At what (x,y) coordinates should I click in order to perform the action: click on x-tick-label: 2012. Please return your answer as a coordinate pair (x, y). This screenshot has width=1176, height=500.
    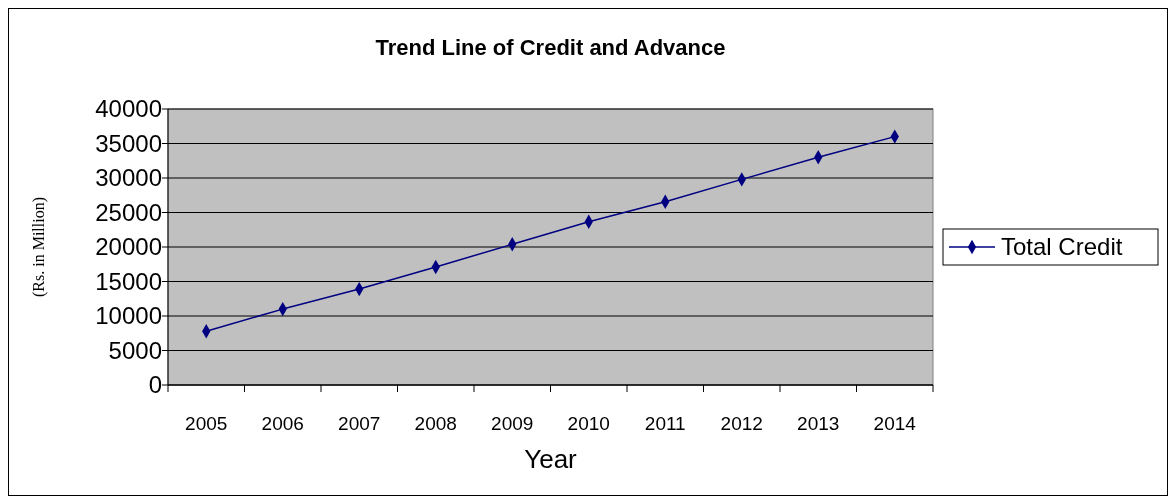
    Looking at the image, I should click on (741, 423).